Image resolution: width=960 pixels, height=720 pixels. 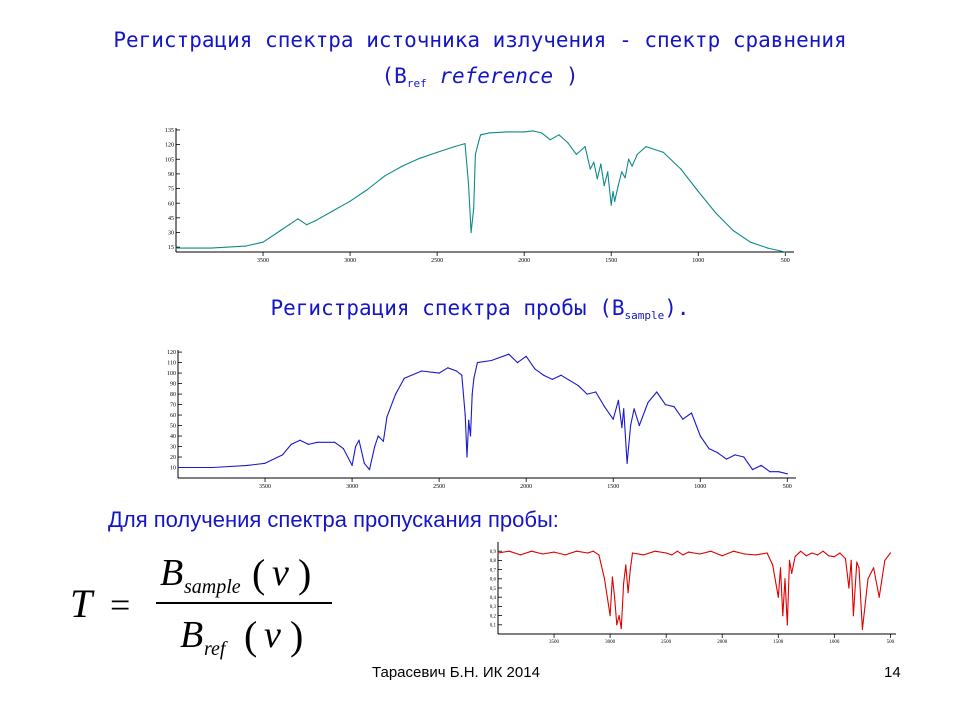 What do you see at coordinates (416, 83) in the screenshot?
I see `subtitle-sub-ref: ref` at bounding box center [416, 83].